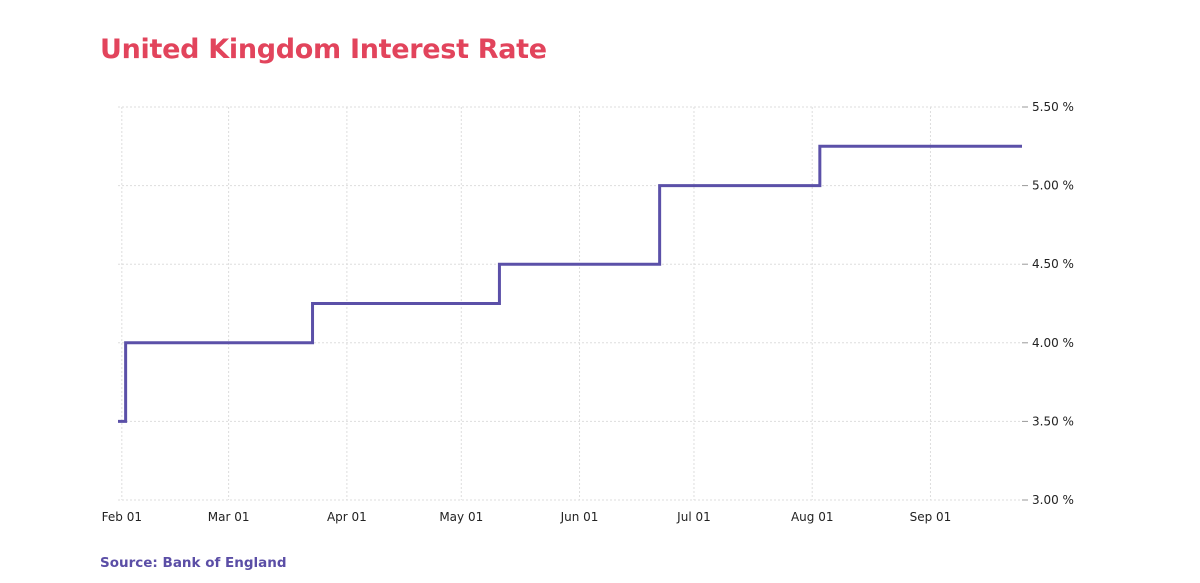 The image size is (1200, 583). Describe the element at coordinates (931, 517) in the screenshot. I see `x-tick-label: Sep 01` at that location.